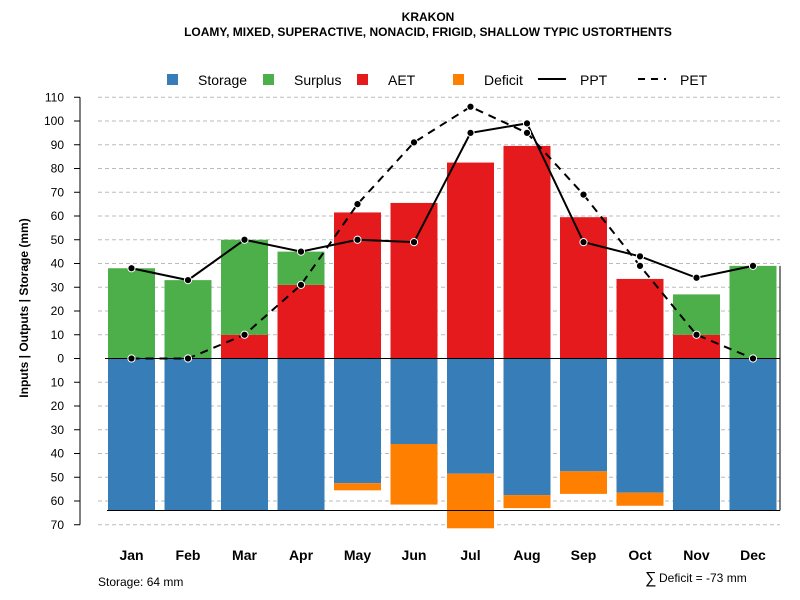 This screenshot has height=600, width=800. Describe the element at coordinates (54, 121) in the screenshot. I see `y-tick-label: 100` at that location.